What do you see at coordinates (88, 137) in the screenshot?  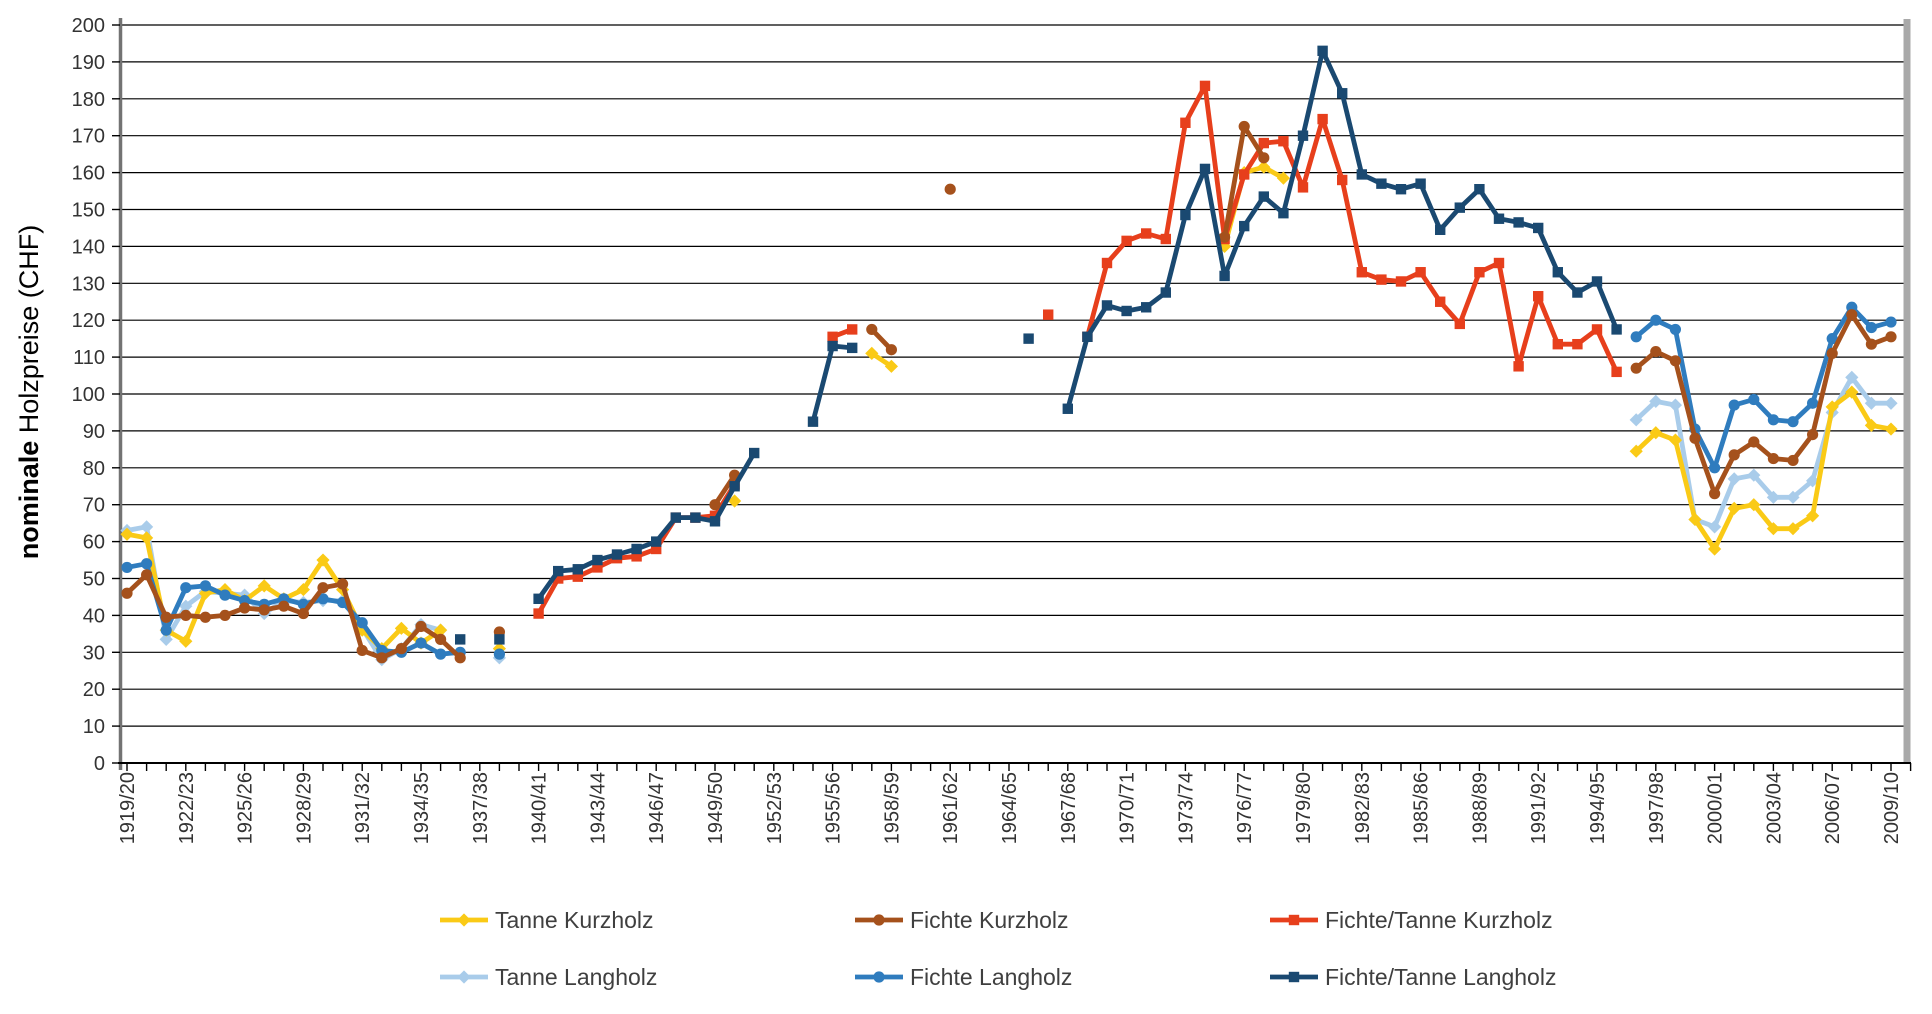 I see `y-tick-label: 170` at bounding box center [88, 137].